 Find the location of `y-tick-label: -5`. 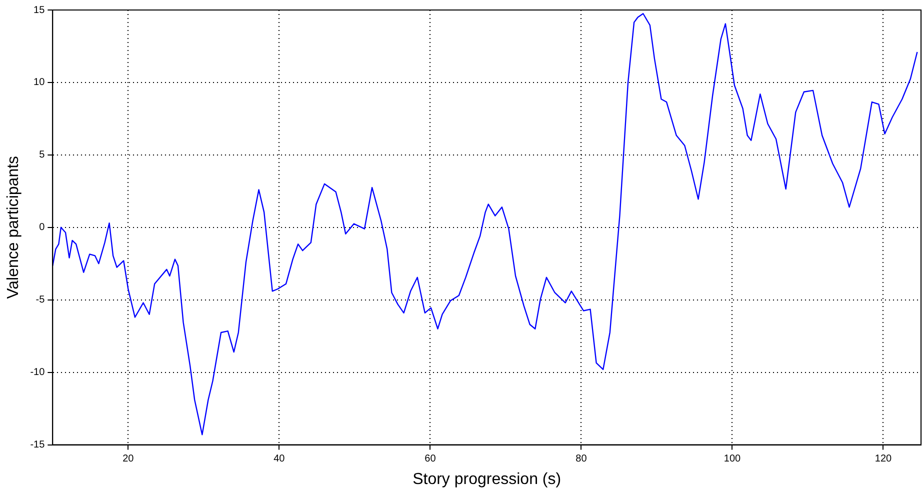

y-tick-label: -5 is located at coordinates (41, 300).